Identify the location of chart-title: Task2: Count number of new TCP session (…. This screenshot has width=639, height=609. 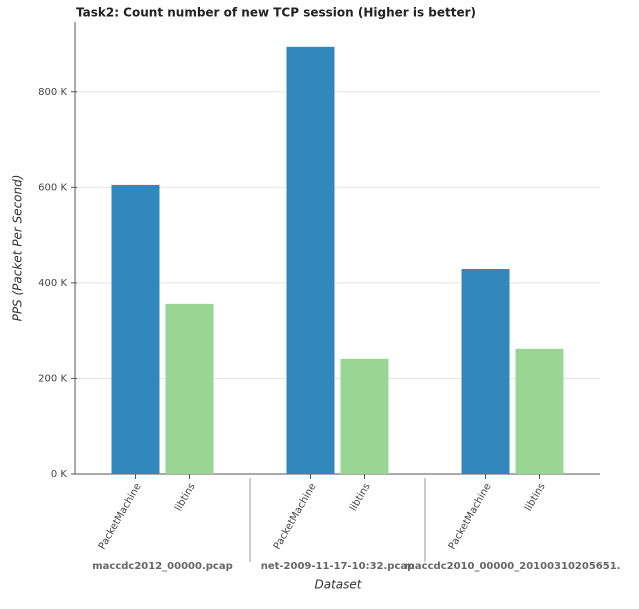
(276, 13).